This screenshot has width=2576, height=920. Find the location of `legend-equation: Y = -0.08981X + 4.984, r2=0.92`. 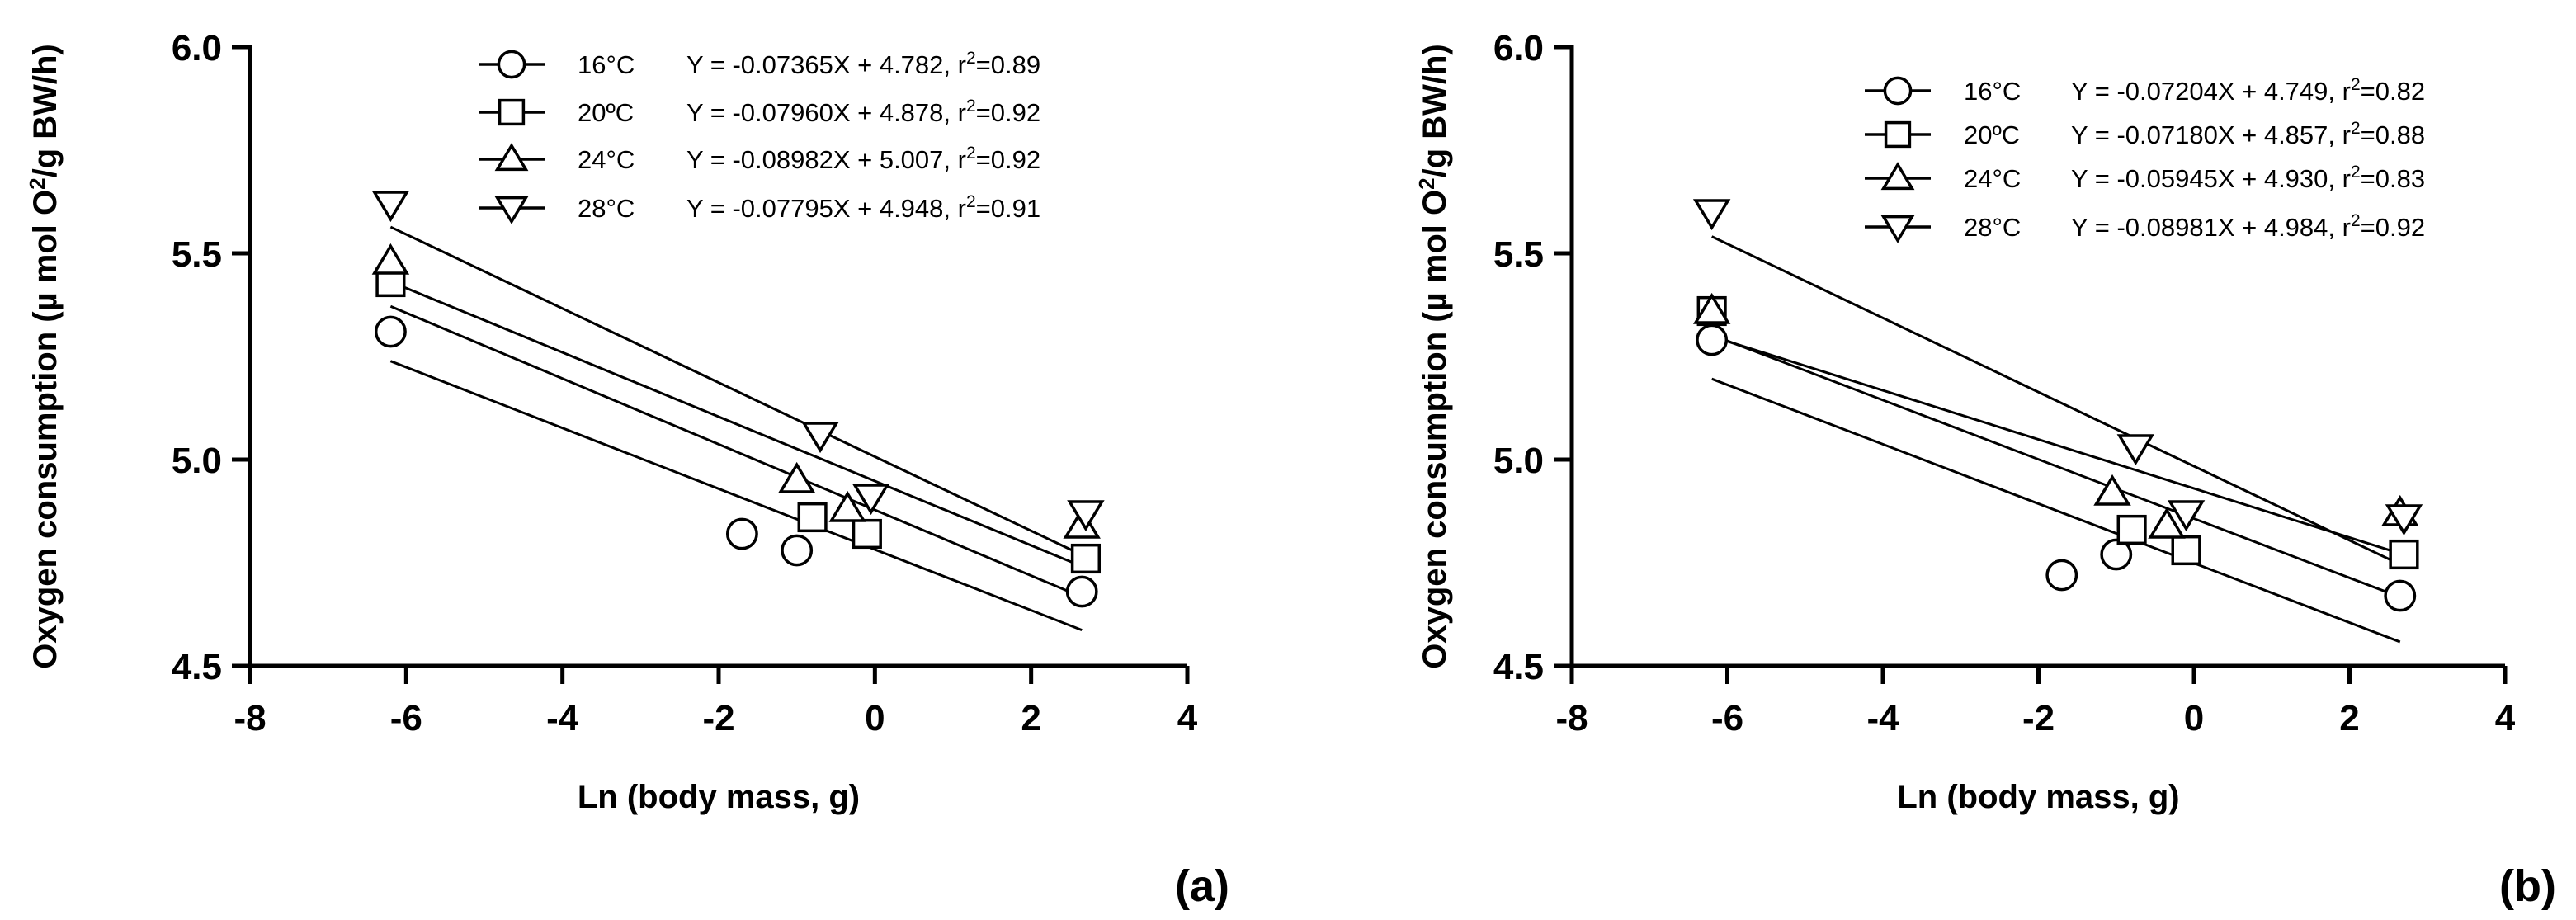

legend-equation: Y = -0.08981X + 4.984, r2=0.92 is located at coordinates (2248, 226).